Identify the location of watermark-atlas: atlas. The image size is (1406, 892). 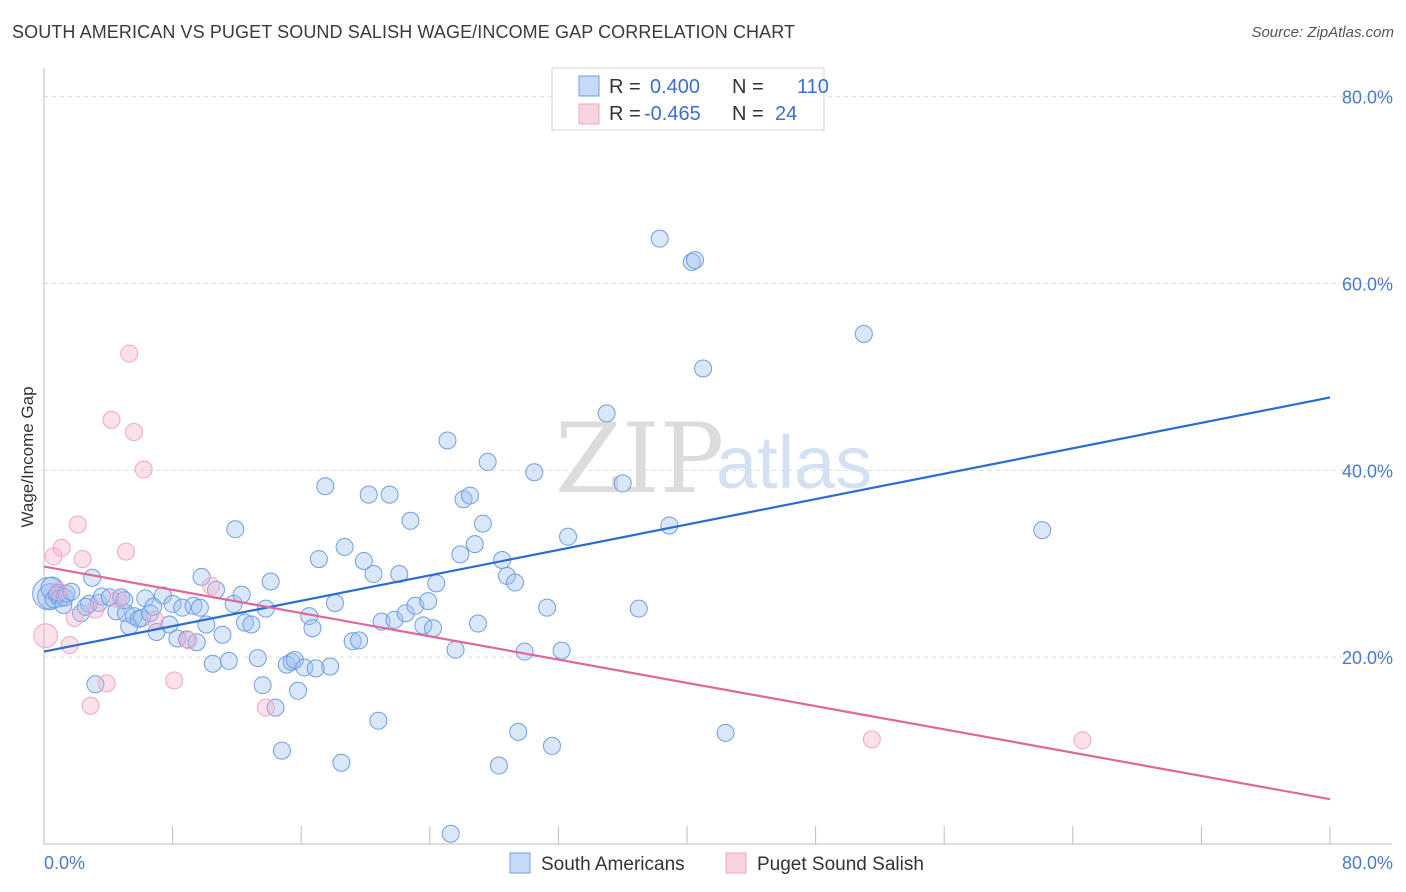
(794, 462).